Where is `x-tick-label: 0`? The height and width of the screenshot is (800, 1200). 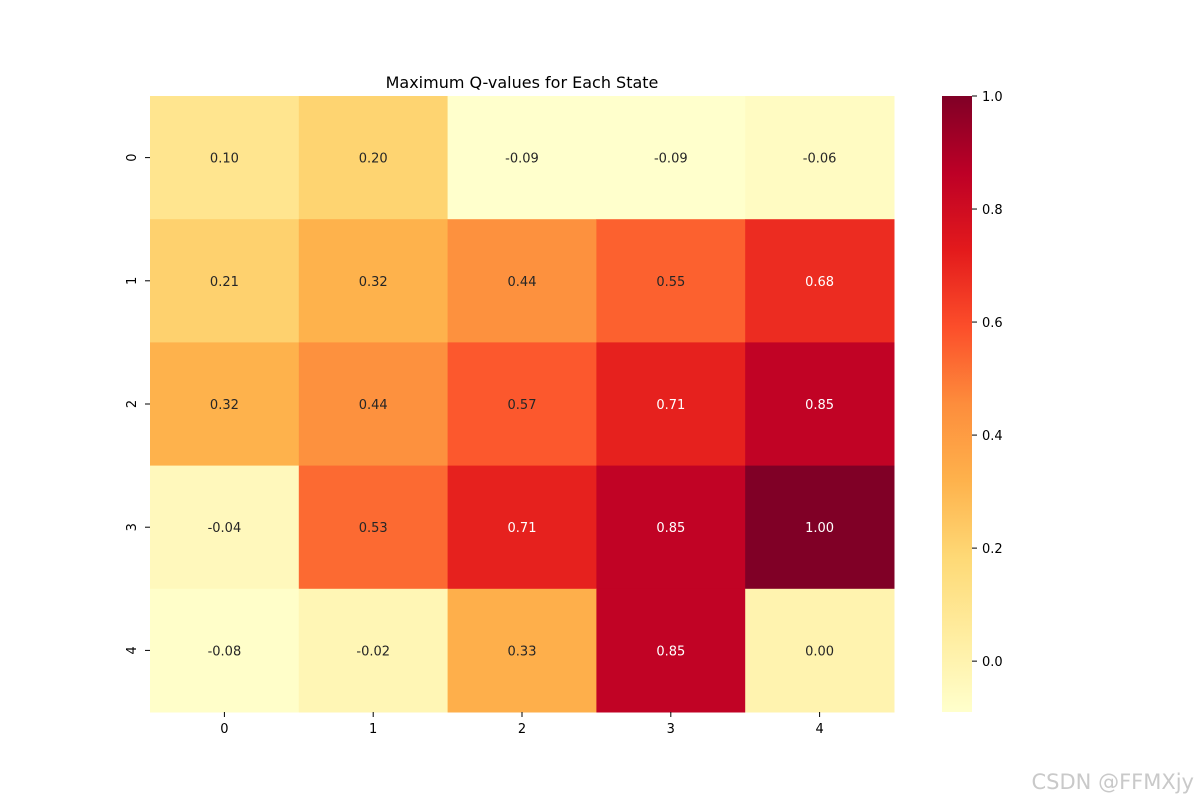
x-tick-label: 0 is located at coordinates (224, 729).